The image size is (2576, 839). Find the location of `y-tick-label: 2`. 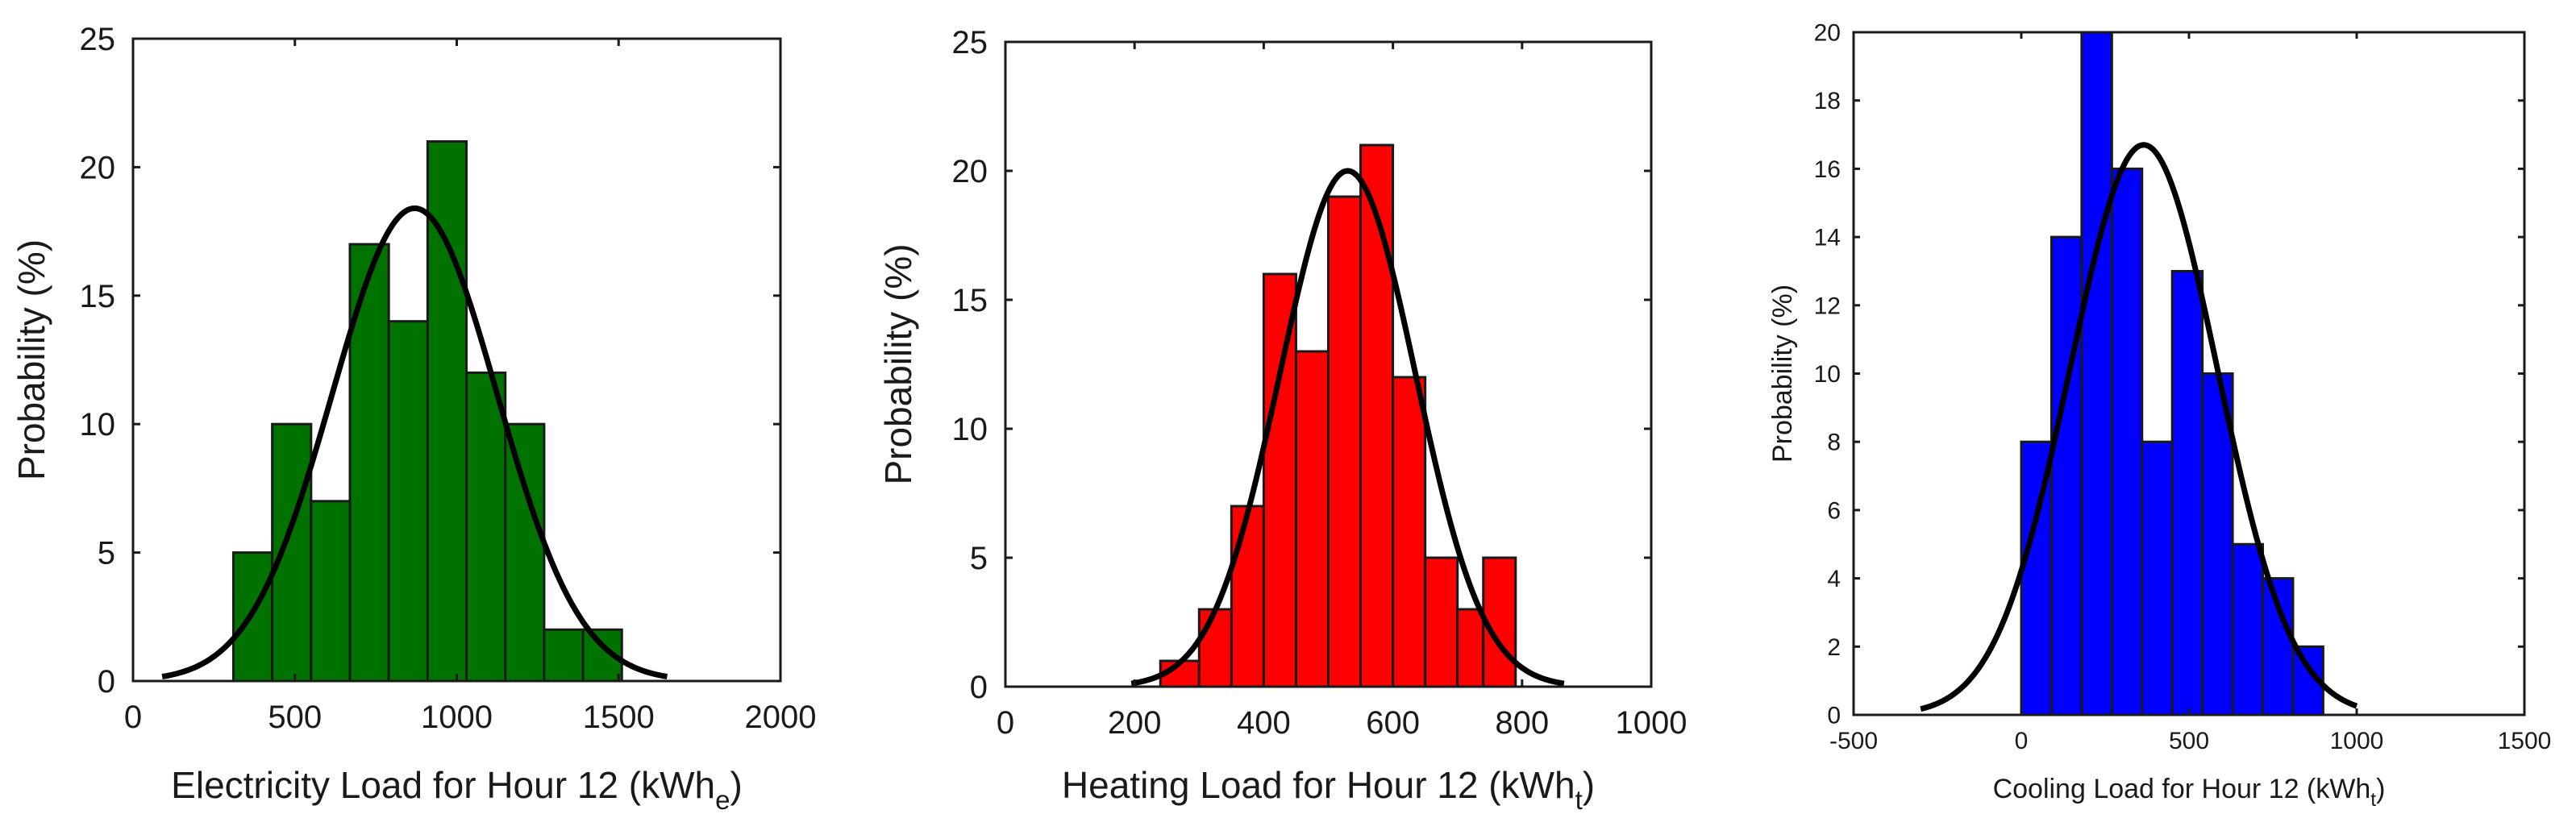

y-tick-label: 2 is located at coordinates (1834, 647).